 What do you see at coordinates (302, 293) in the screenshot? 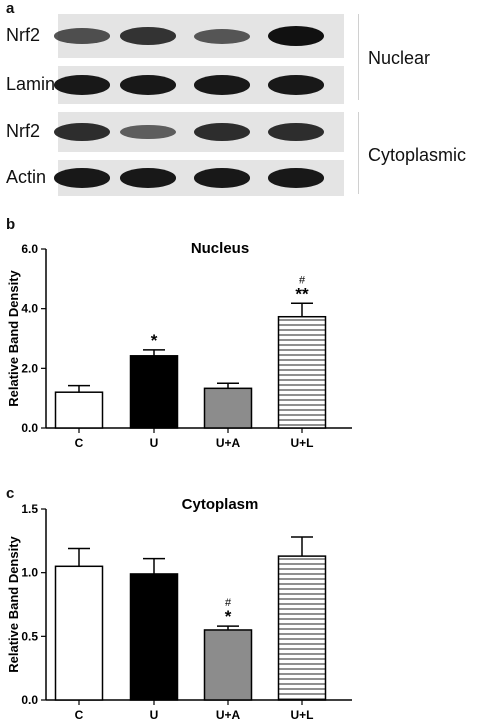
I see `significance-star: **` at bounding box center [302, 293].